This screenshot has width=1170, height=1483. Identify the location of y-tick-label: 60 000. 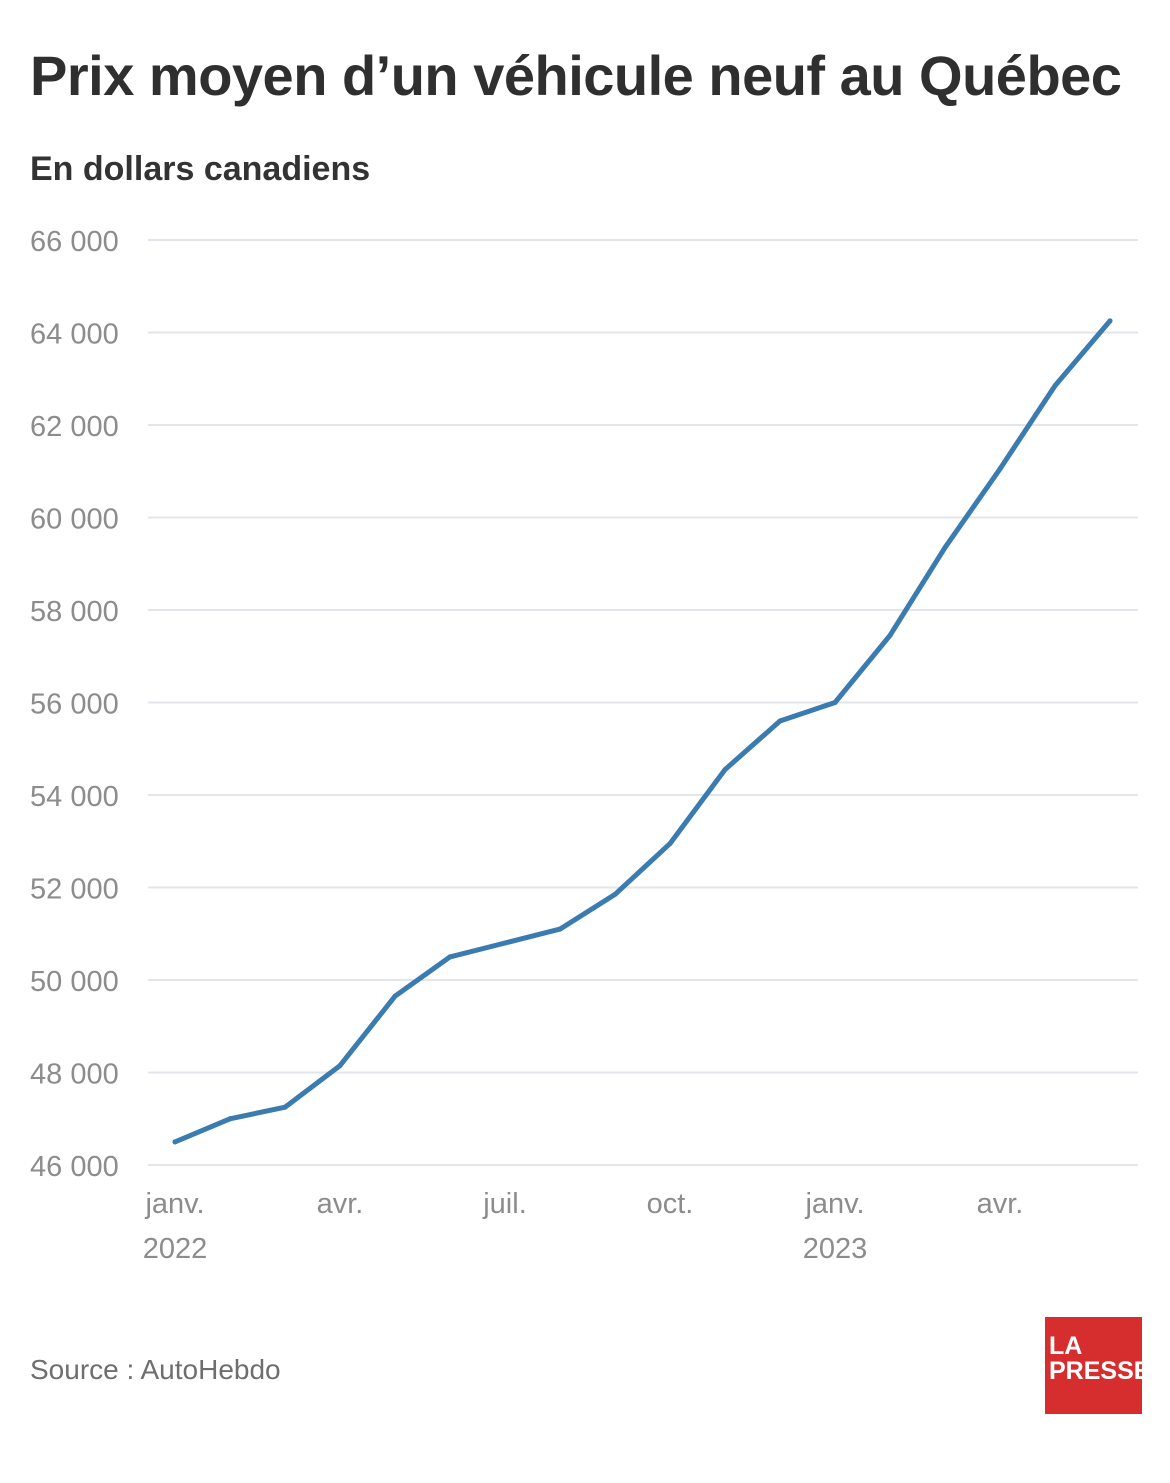
(74, 520).